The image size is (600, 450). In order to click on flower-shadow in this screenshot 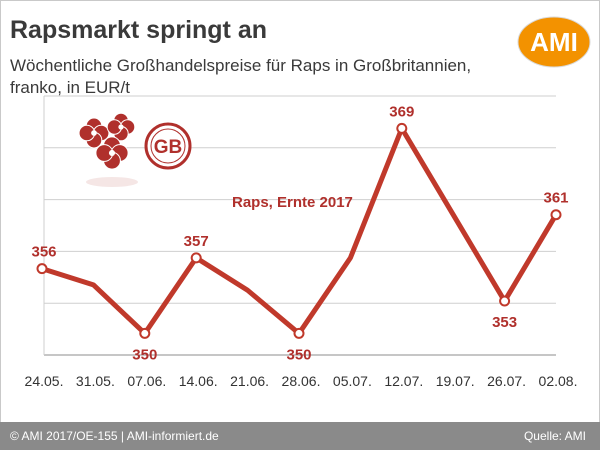, I will do `click(112, 182)`.